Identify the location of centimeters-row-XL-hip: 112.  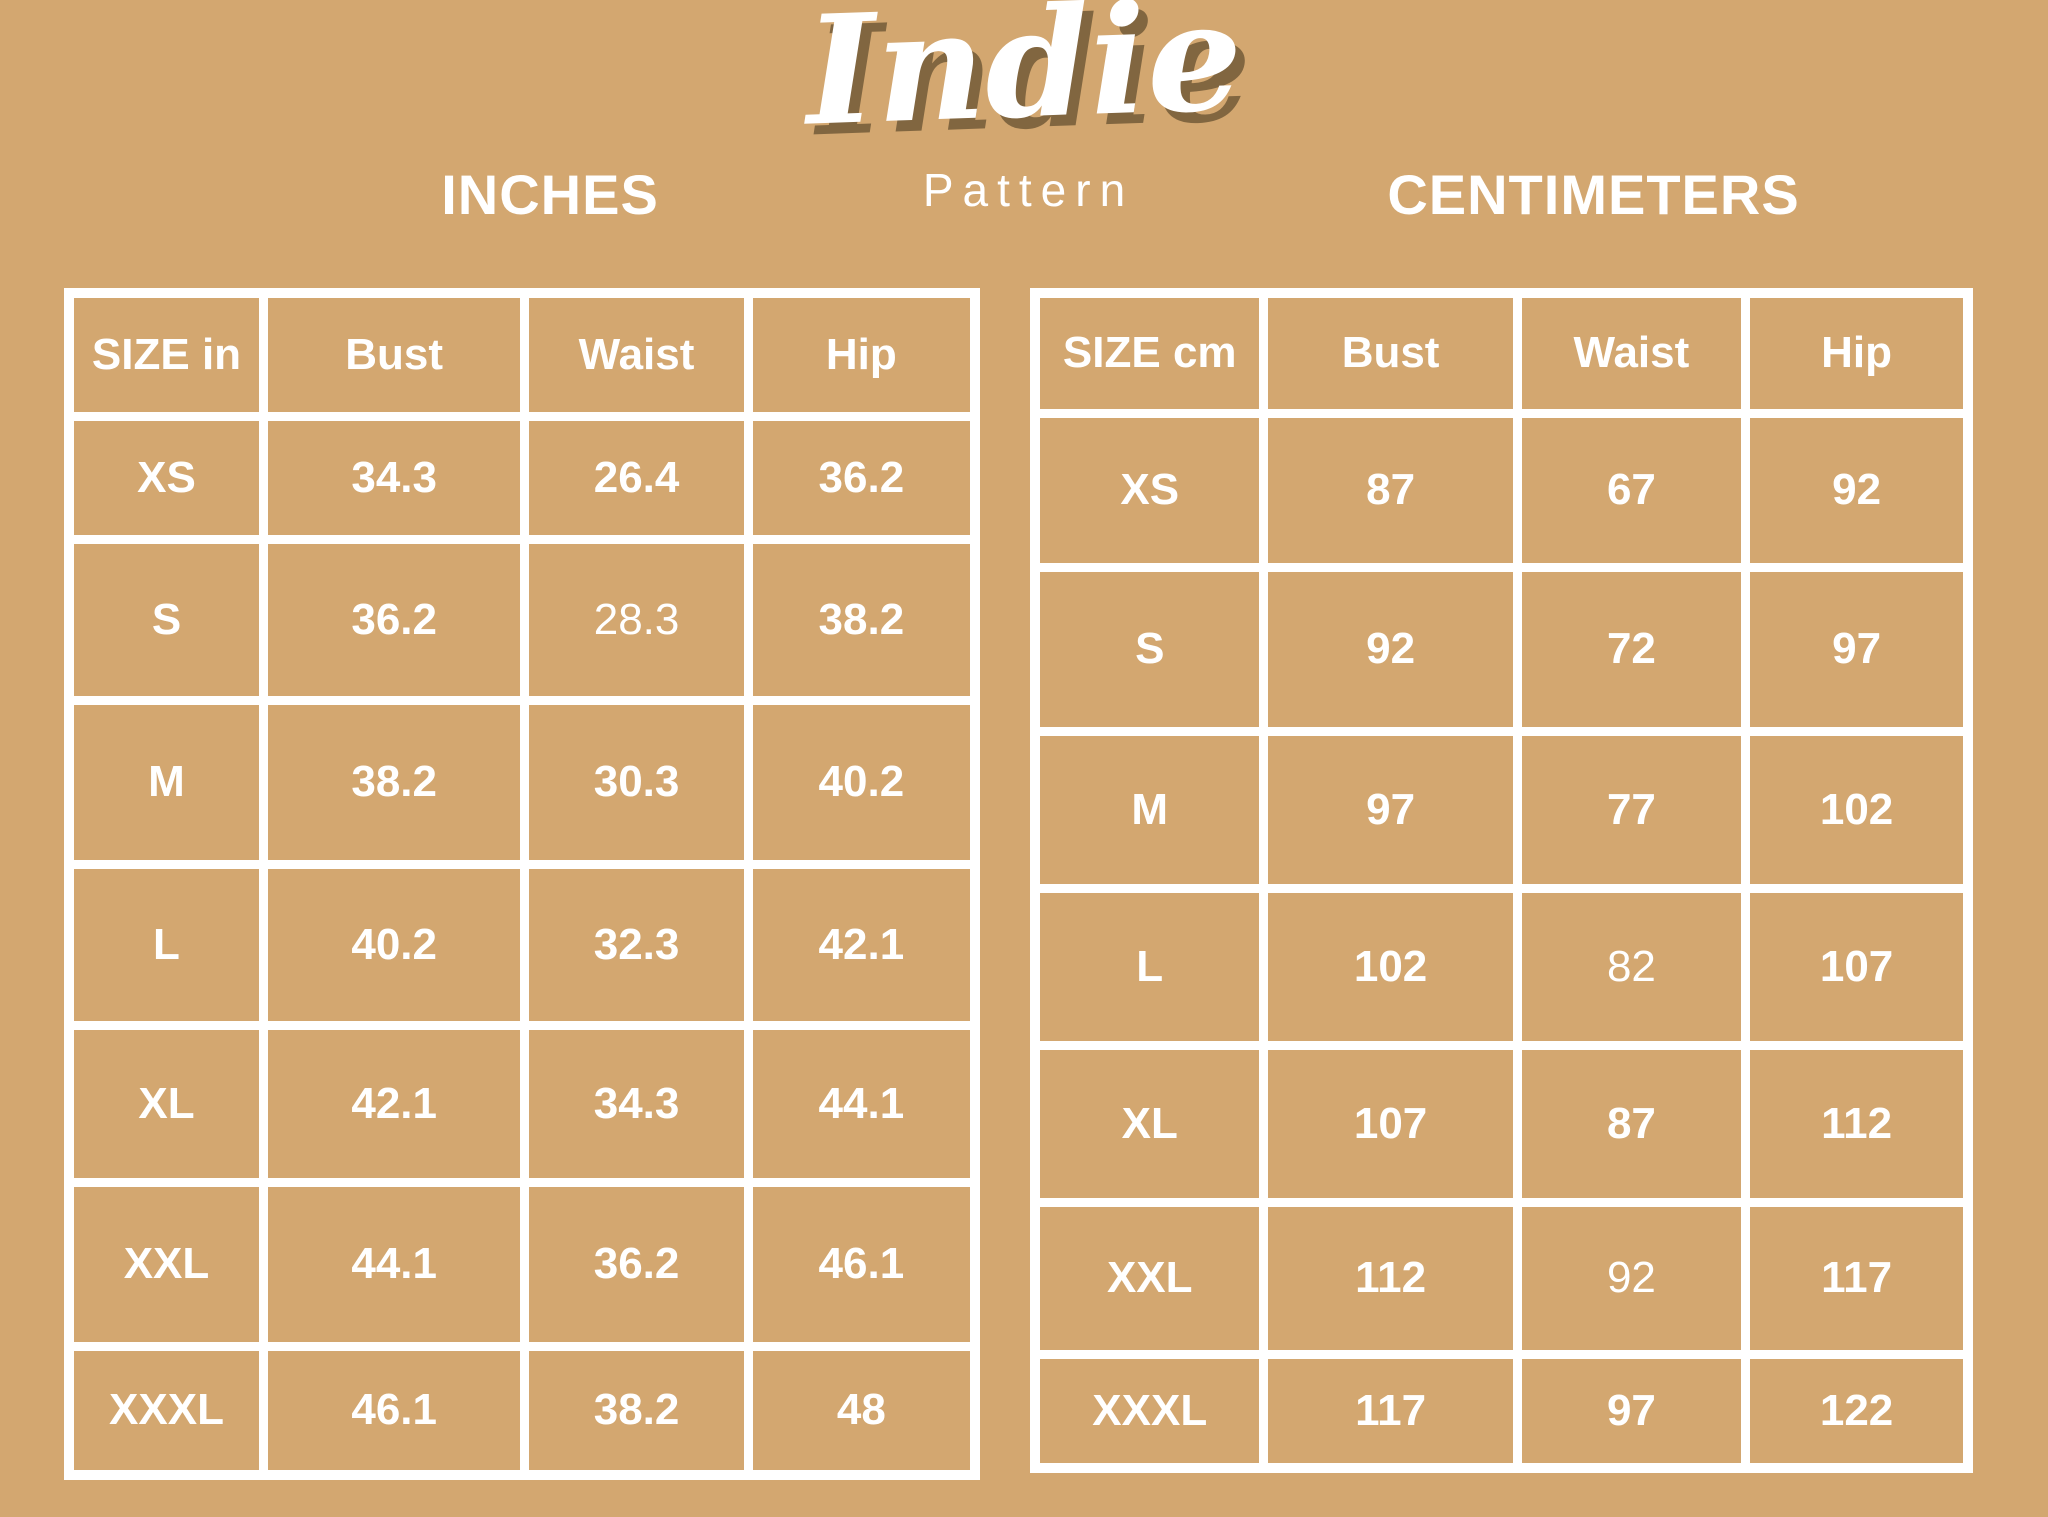
(1856, 1123).